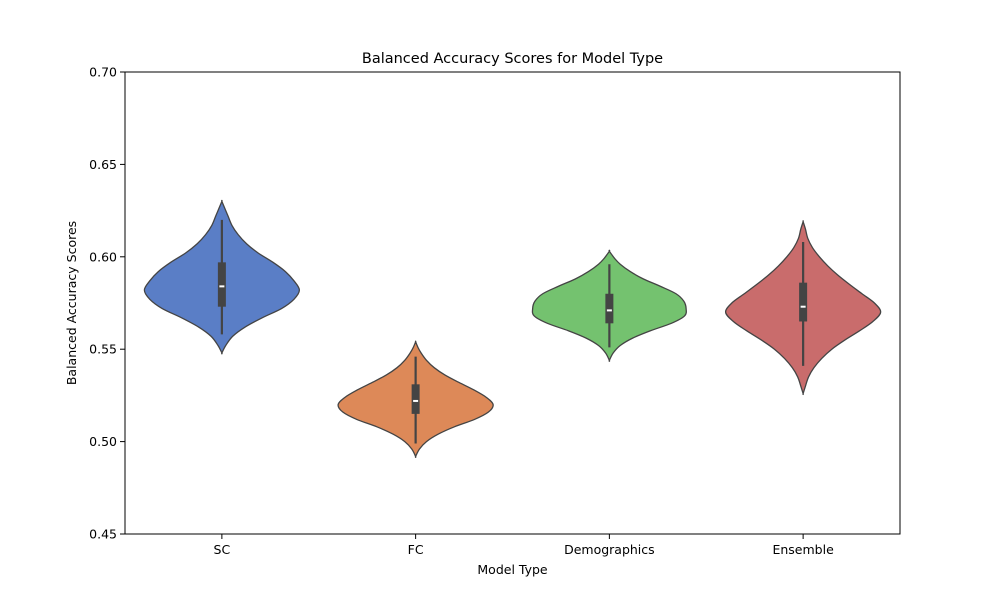 This screenshot has height=604, width=1000. What do you see at coordinates (524, 545) in the screenshot?
I see `x-axis: SC FC Demographics Ensemble` at bounding box center [524, 545].